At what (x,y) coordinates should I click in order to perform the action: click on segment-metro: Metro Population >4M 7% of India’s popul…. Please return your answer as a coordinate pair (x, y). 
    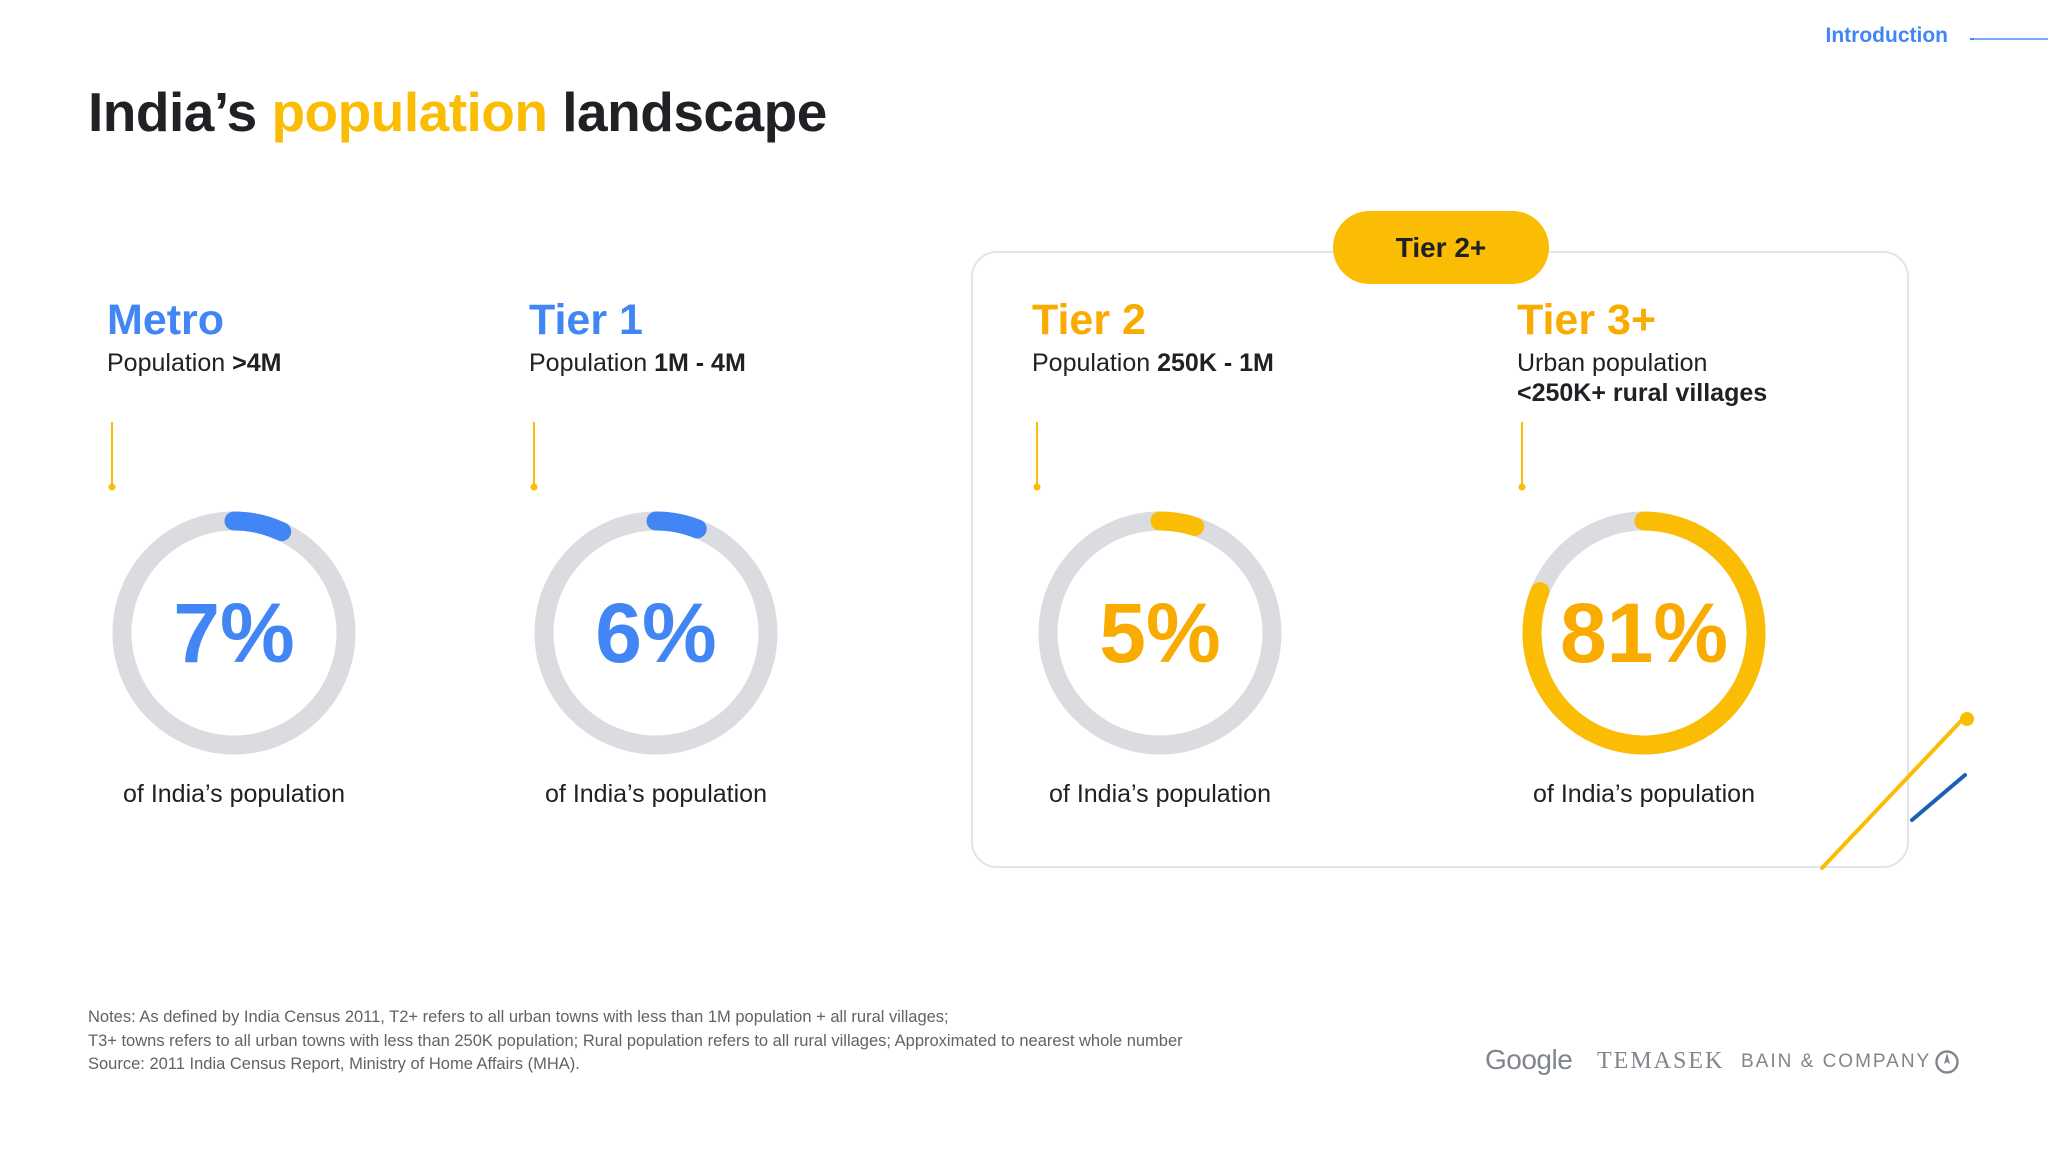
    Looking at the image, I should click on (322, 566).